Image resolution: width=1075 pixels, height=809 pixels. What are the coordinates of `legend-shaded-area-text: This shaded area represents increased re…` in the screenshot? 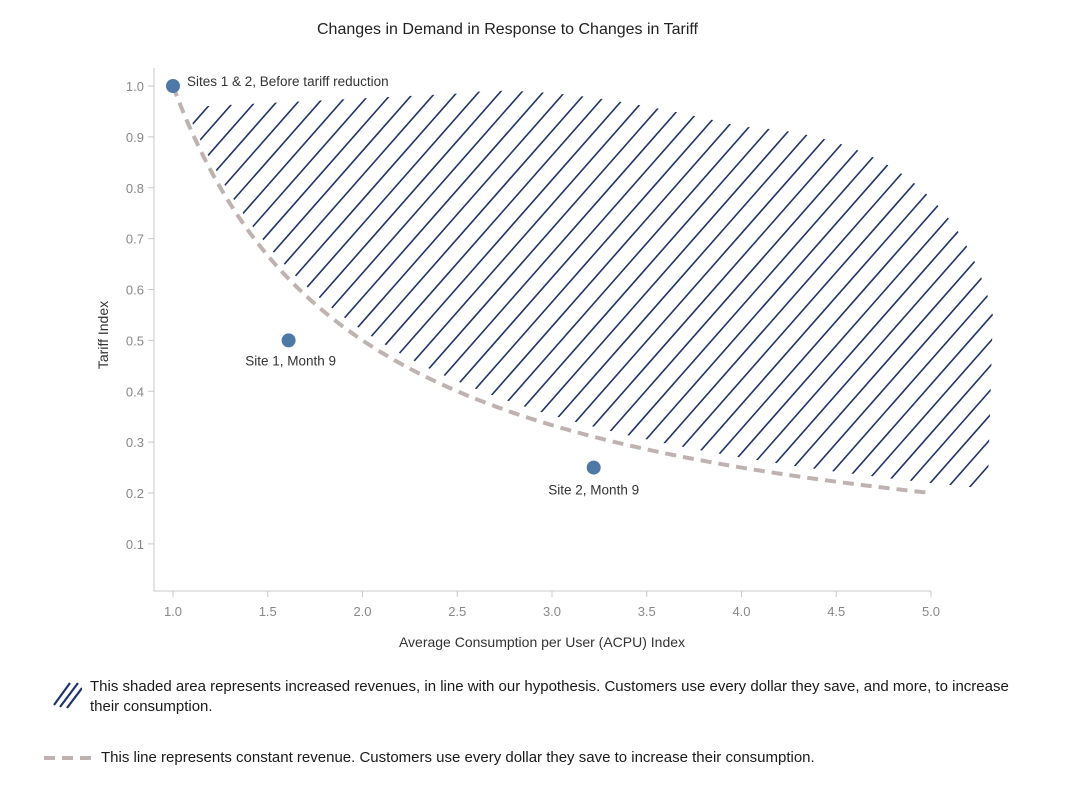 It's located at (549, 696).